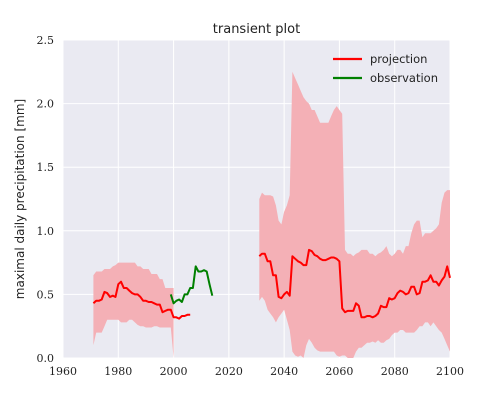 The width and height of the screenshot is (500, 400). Describe the element at coordinates (63, 371) in the screenshot. I see `x-tick-label: 1960` at that location.